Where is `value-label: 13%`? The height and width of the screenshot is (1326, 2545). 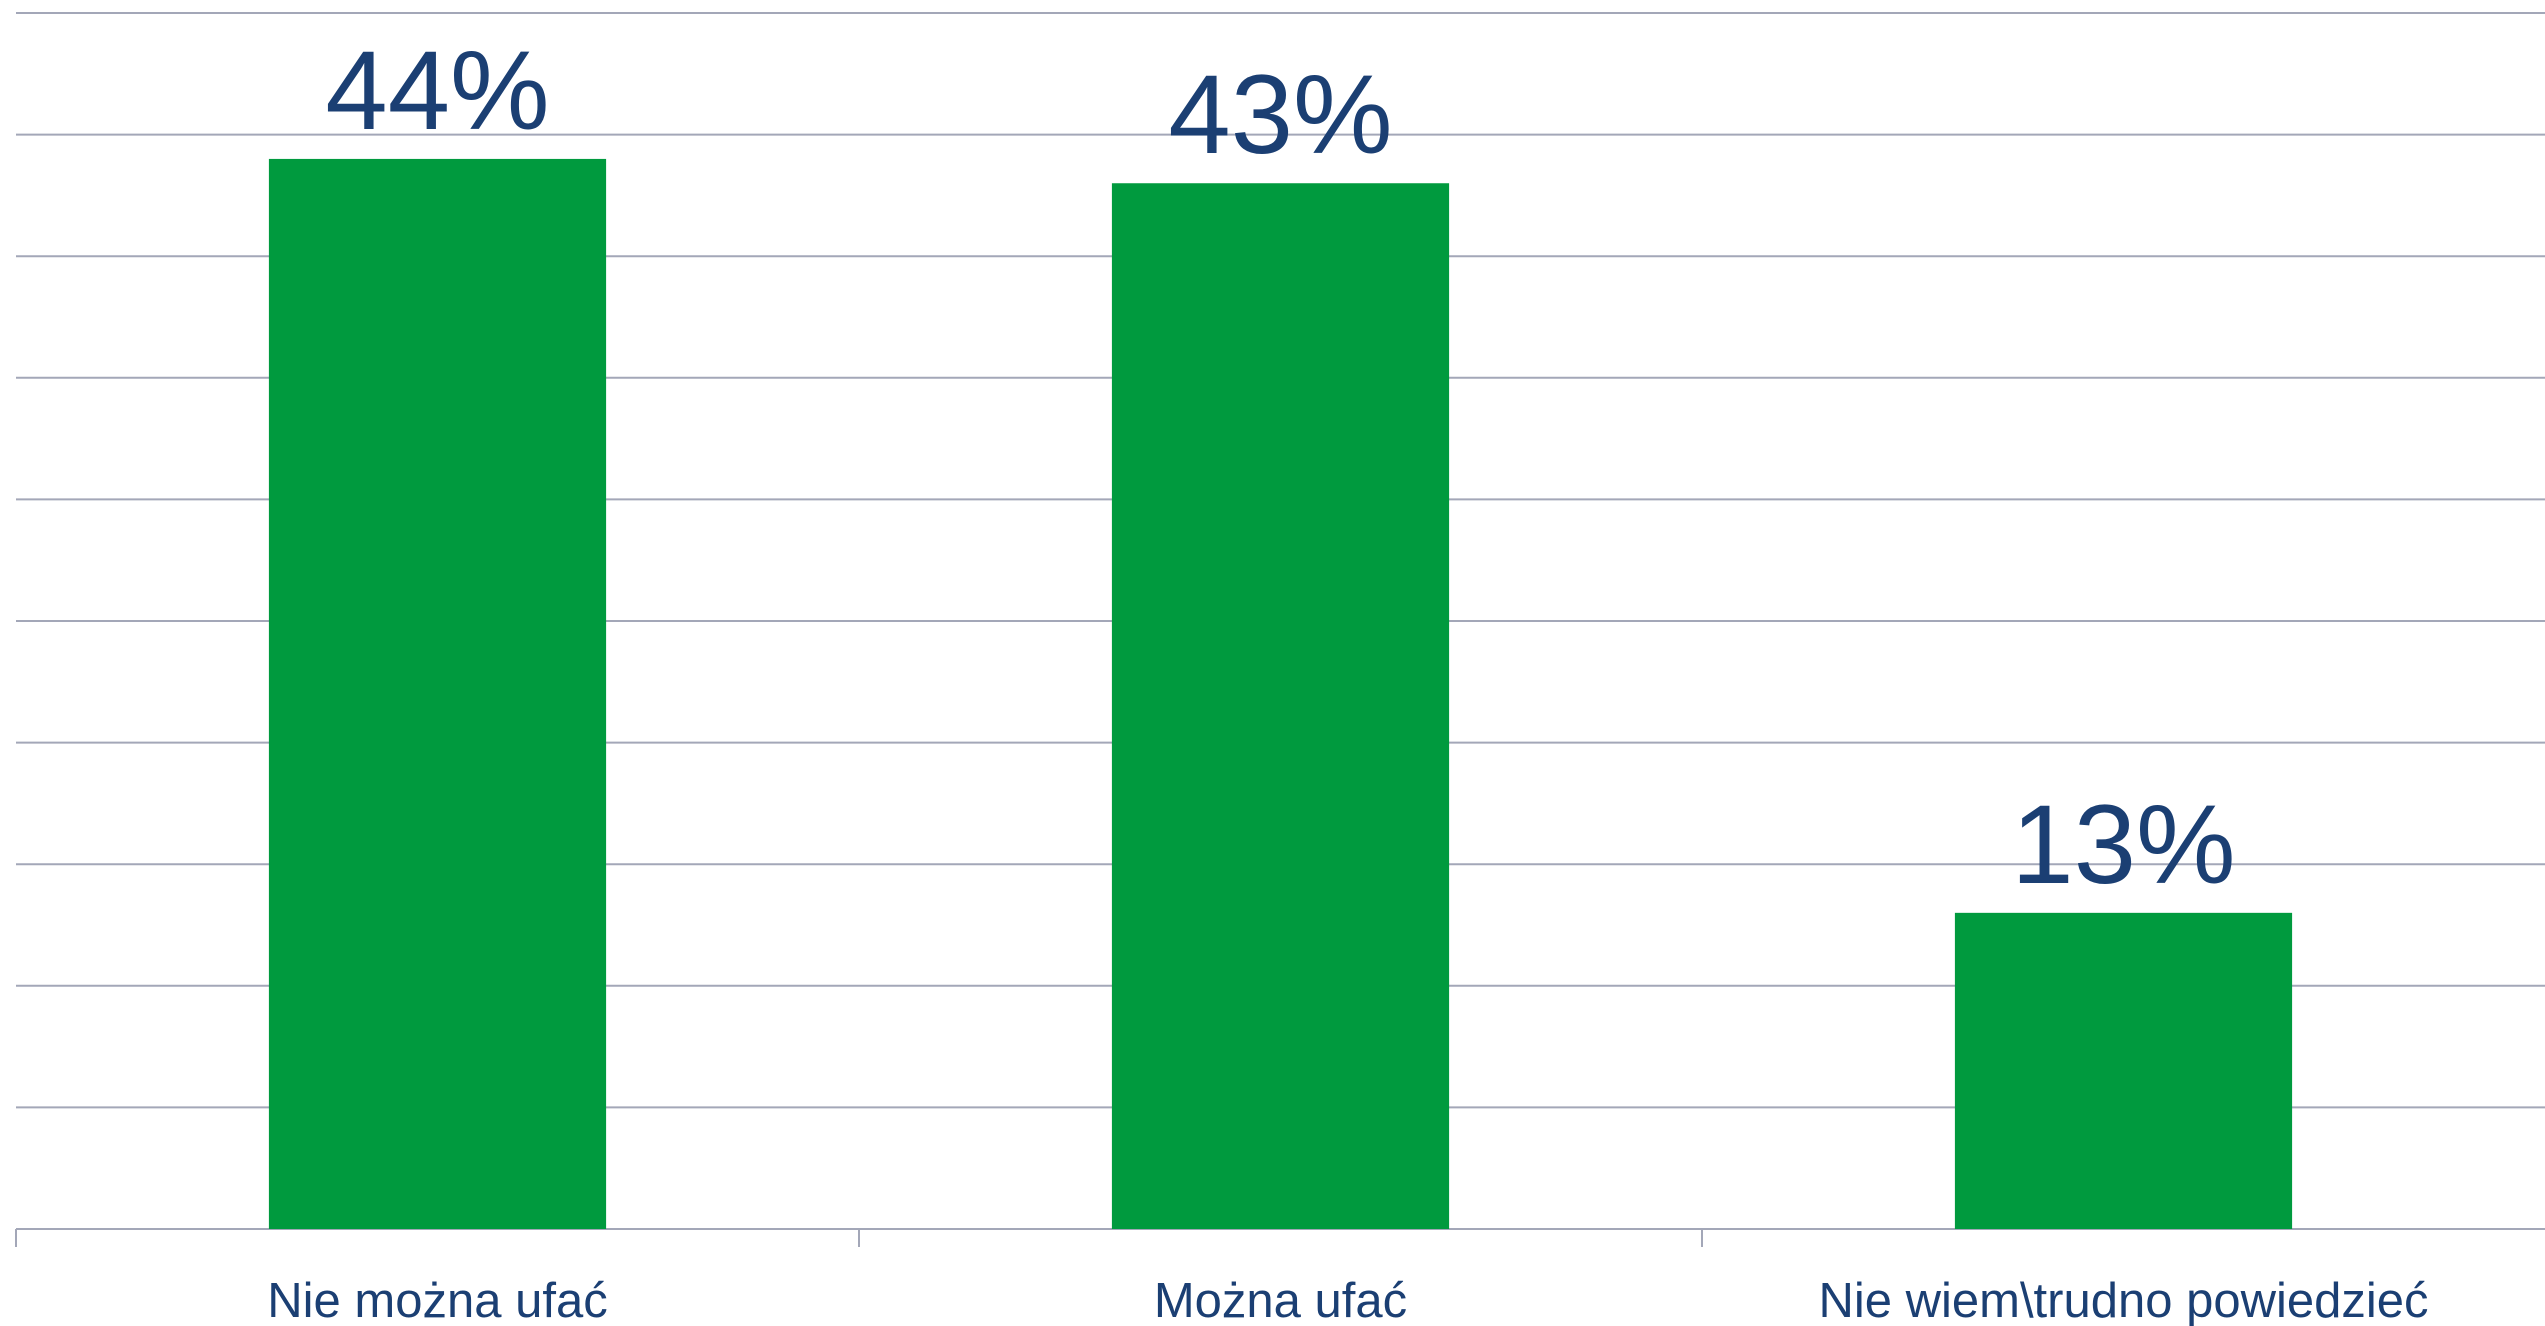 value-label: 13% is located at coordinates (2123, 844).